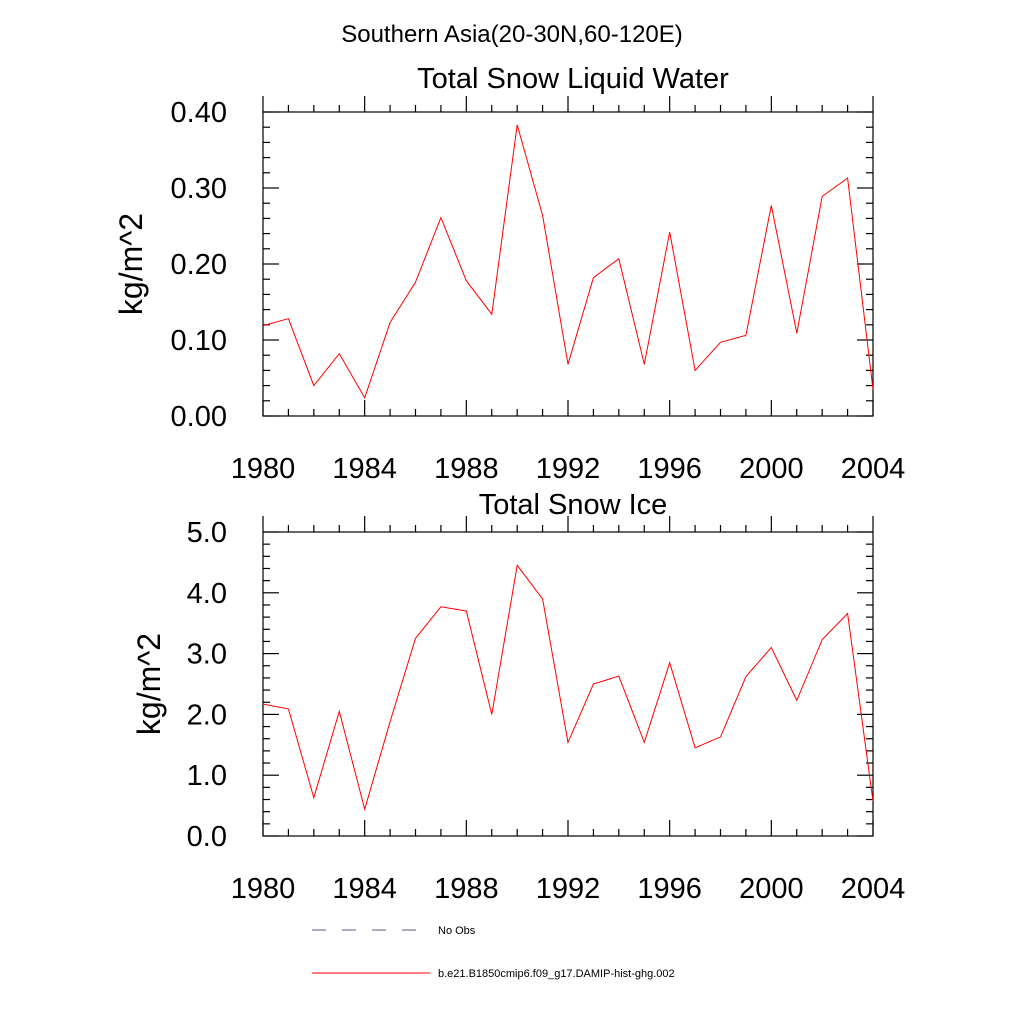 This screenshot has width=1024, height=1024. Describe the element at coordinates (207, 655) in the screenshot. I see `y-tick-label: 3.0` at that location.